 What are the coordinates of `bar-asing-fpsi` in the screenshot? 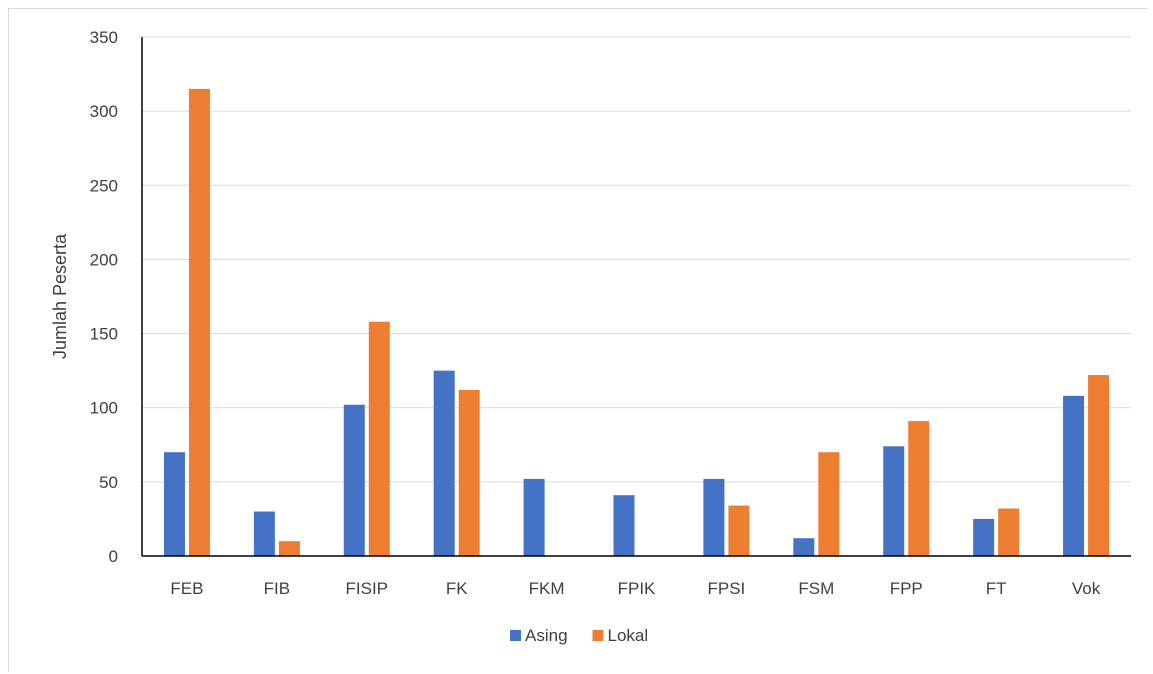 It's located at (714, 517).